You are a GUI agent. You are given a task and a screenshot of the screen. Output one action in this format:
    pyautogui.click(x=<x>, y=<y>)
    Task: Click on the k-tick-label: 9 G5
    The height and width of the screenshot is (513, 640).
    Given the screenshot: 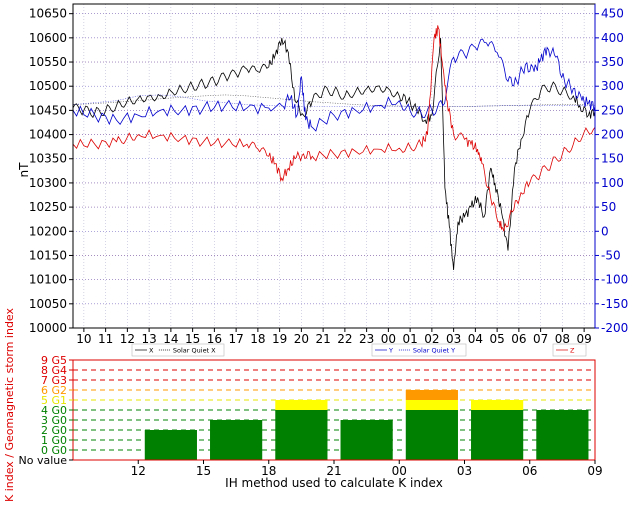 What is the action you would take?
    pyautogui.click(x=54, y=360)
    